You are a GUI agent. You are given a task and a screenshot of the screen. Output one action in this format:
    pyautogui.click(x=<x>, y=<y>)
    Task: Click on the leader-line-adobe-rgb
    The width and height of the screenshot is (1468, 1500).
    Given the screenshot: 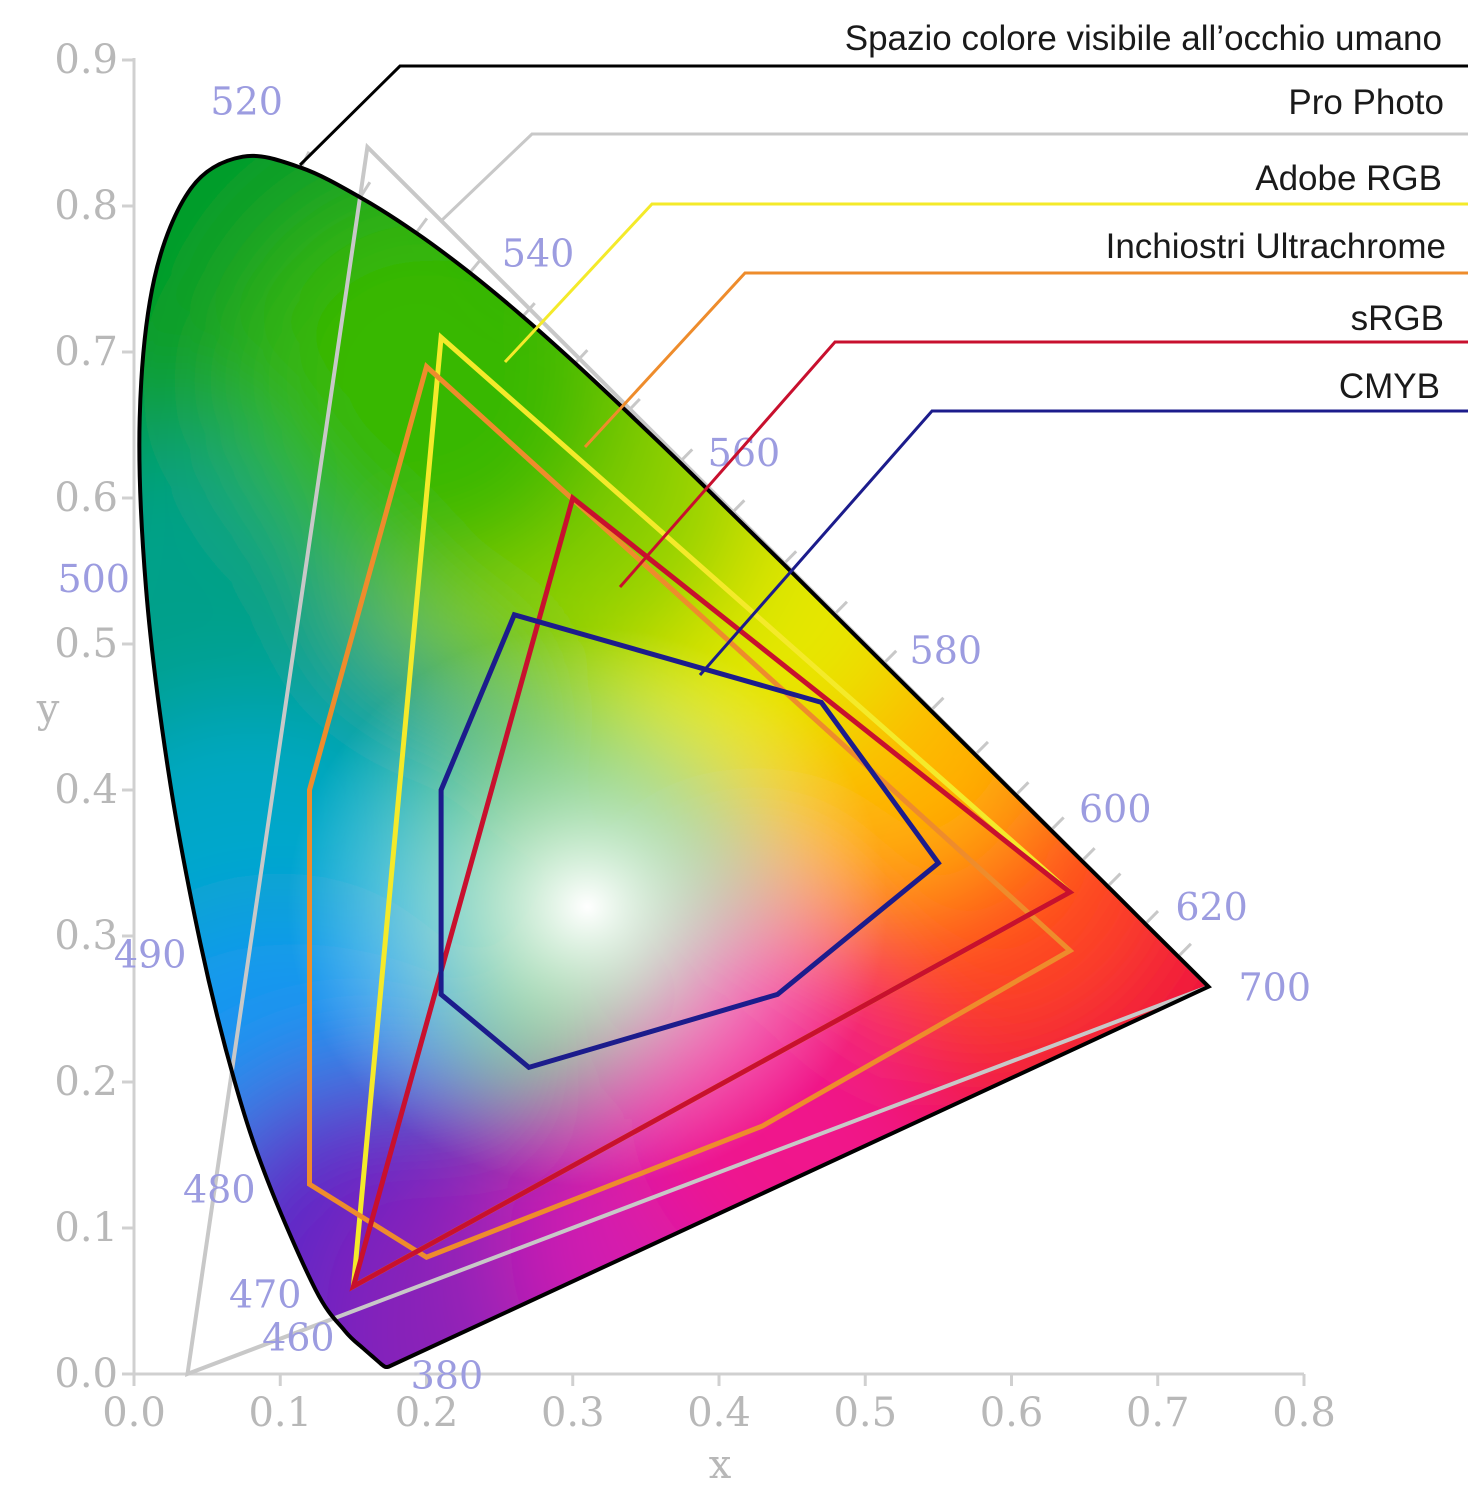 What is the action you would take?
    pyautogui.click(x=985, y=283)
    